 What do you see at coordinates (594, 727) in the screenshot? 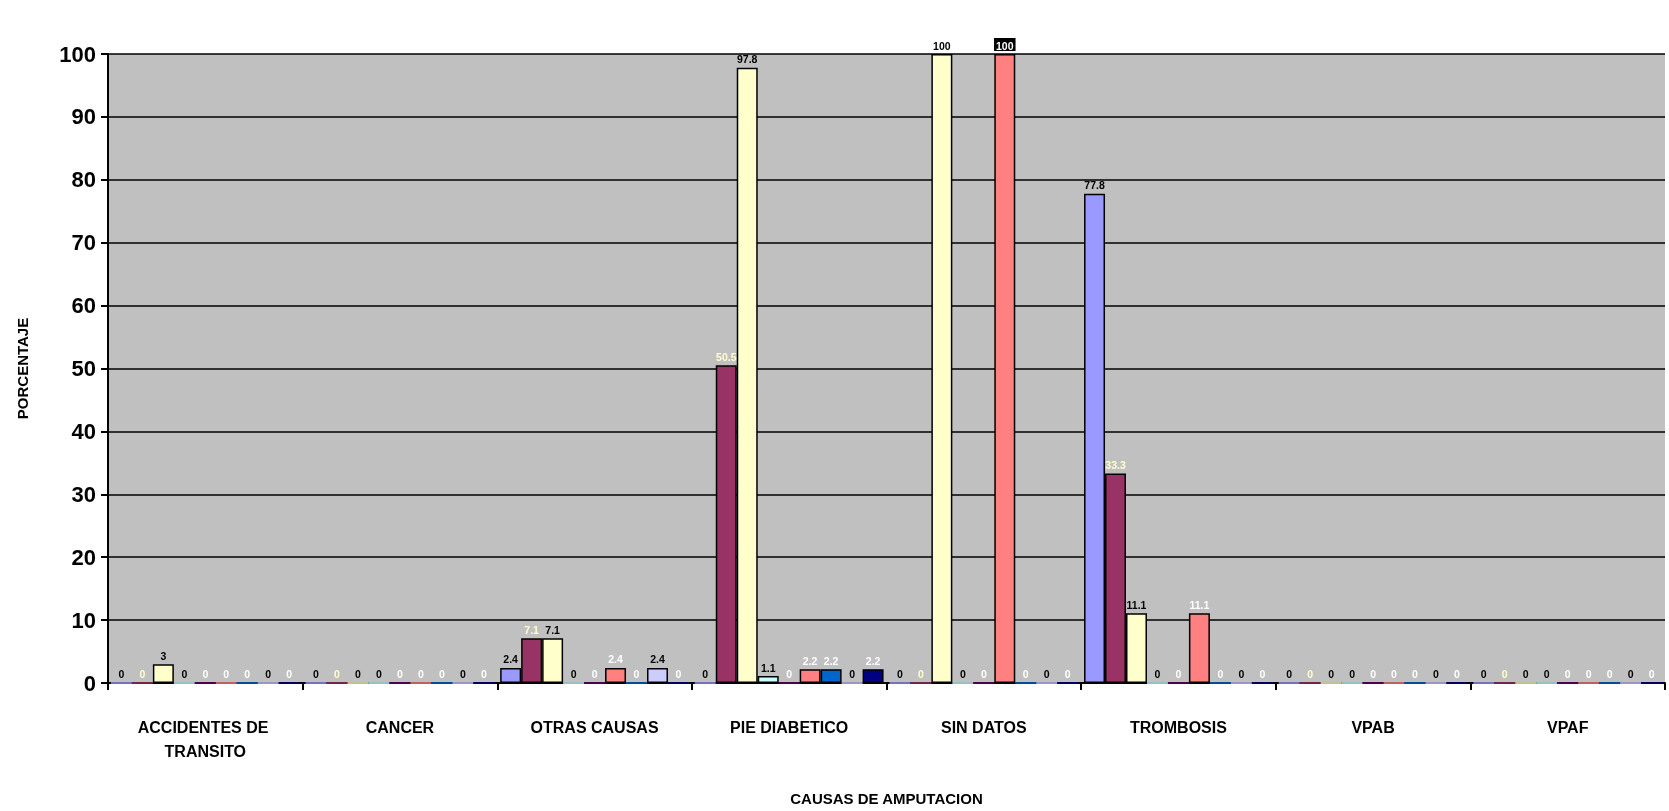
I see `x-tick-label: OTRAS CAUSAS` at bounding box center [594, 727].